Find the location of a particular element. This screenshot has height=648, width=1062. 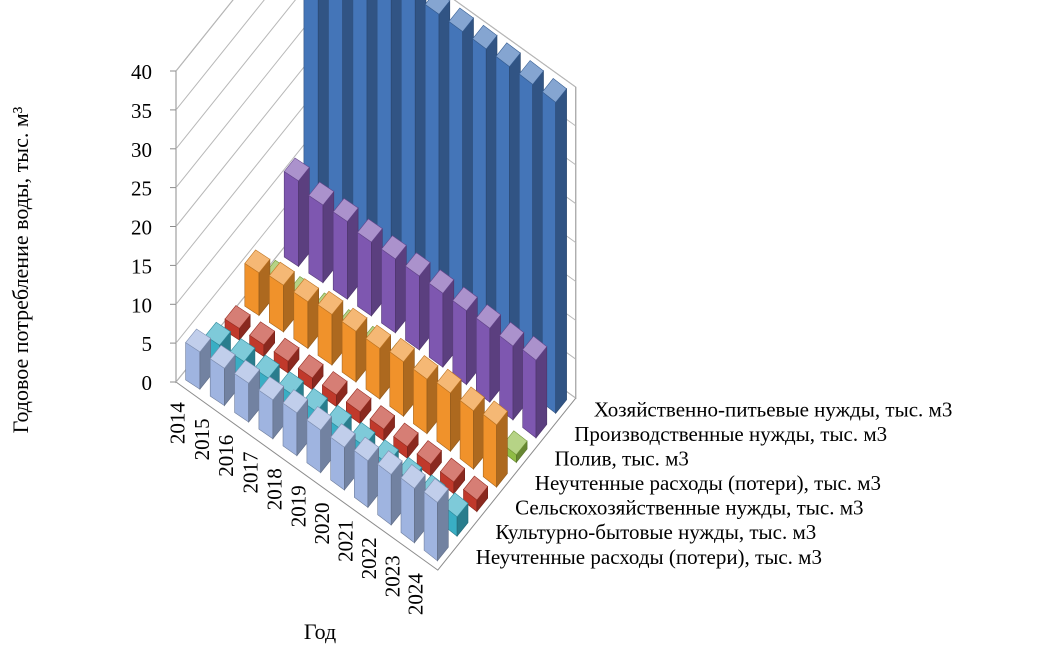

z-tick-label: 15 is located at coordinates (141, 266).